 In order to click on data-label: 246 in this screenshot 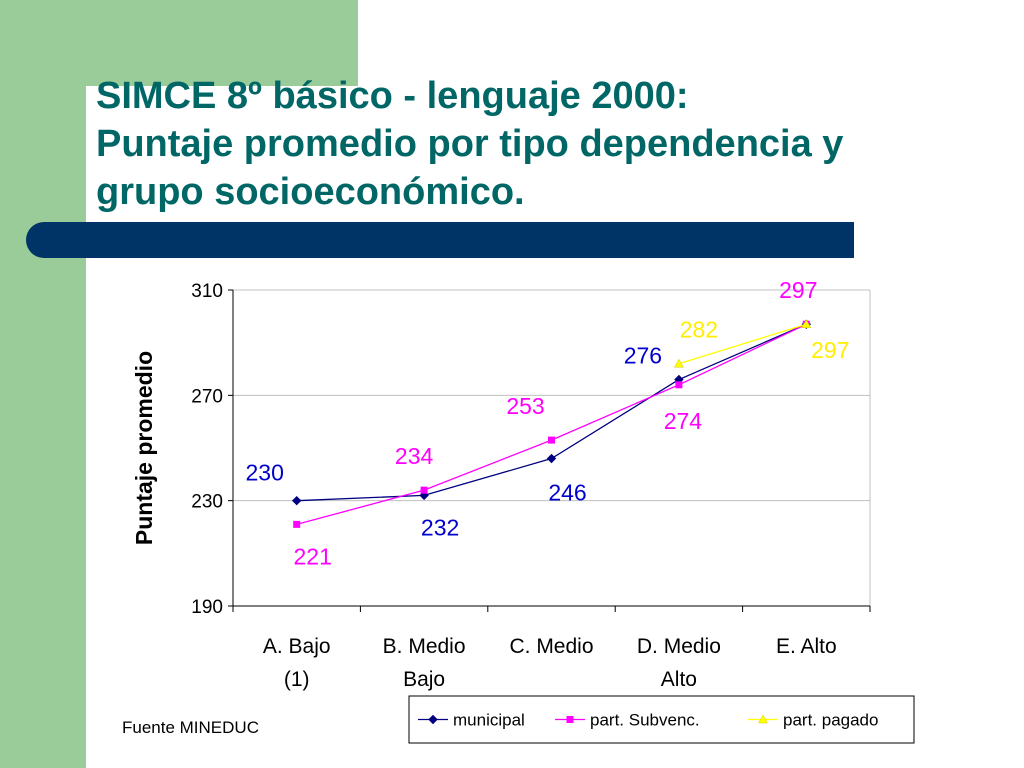, I will do `click(567, 493)`.